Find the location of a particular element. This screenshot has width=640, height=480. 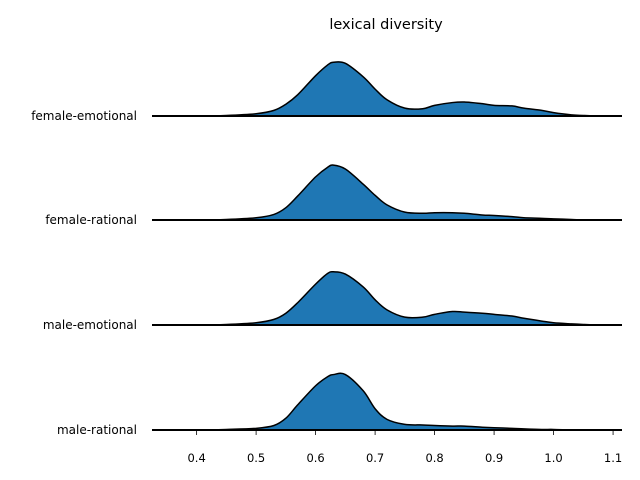

x-tick-label: 0.5 is located at coordinates (256, 458).